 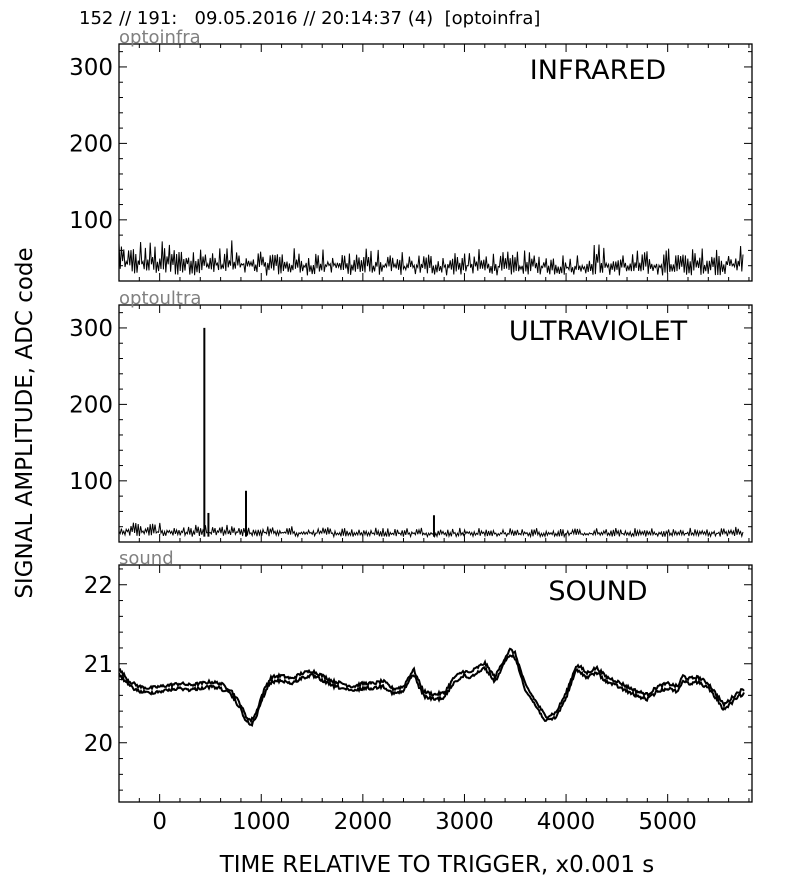 I want to click on channel-label: sound, so click(x=146, y=558).